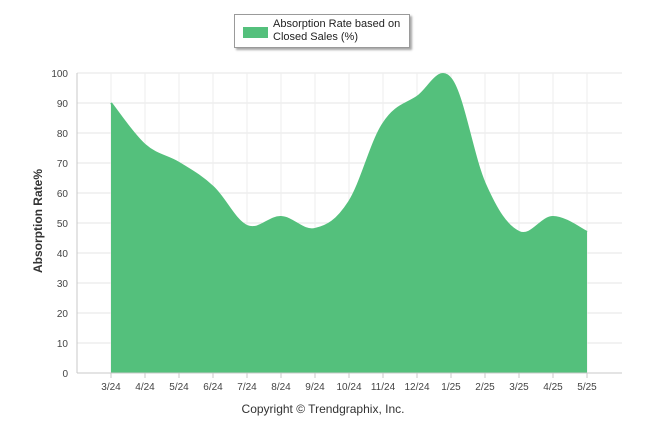 The image size is (646, 434). What do you see at coordinates (281, 387) in the screenshot?
I see `x-tick-label: 8/24` at bounding box center [281, 387].